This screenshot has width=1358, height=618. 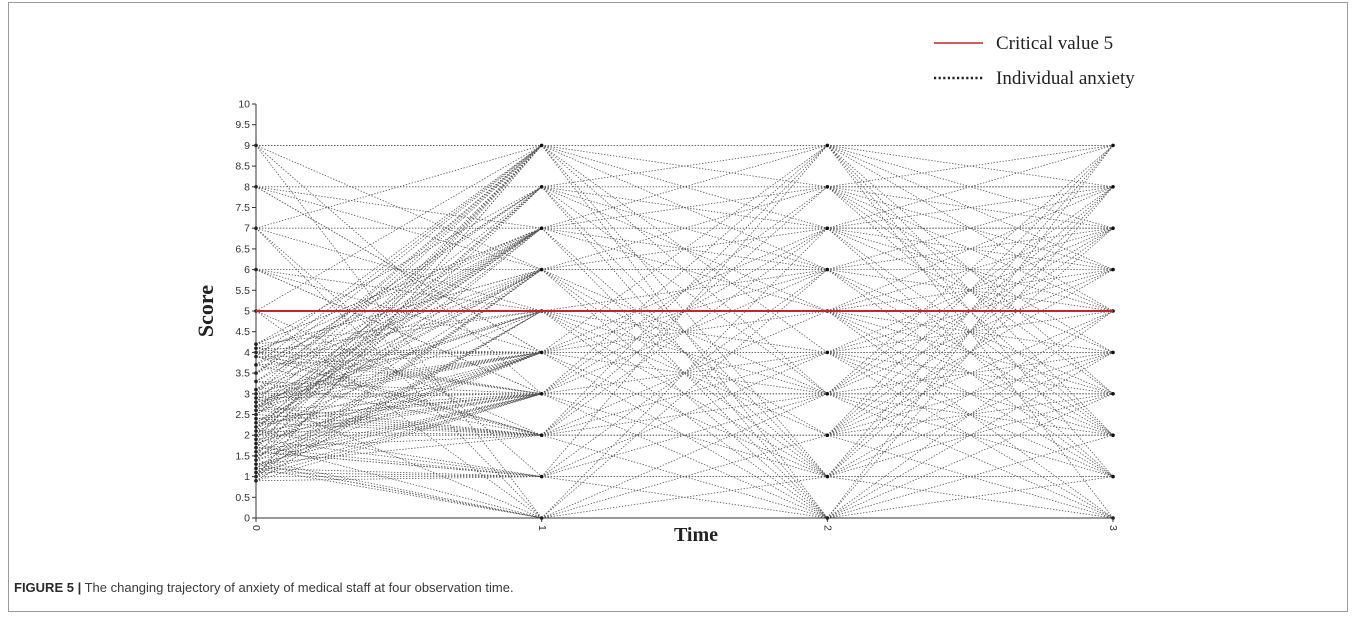 What do you see at coordinates (247, 229) in the screenshot?
I see `y-tick-label: 7` at bounding box center [247, 229].